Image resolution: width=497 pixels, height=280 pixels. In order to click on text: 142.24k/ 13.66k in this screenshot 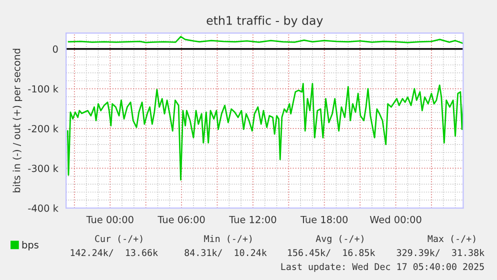, I will do `click(114, 252)`.